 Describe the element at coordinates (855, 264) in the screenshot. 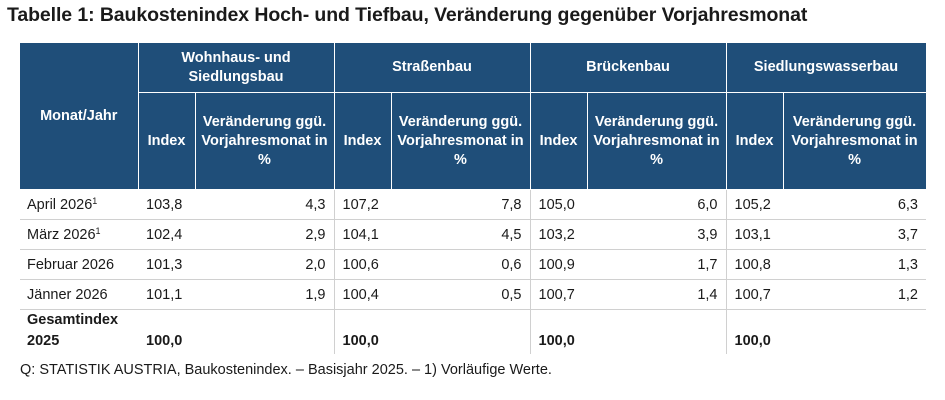

I see `change-value: 1,3` at that location.